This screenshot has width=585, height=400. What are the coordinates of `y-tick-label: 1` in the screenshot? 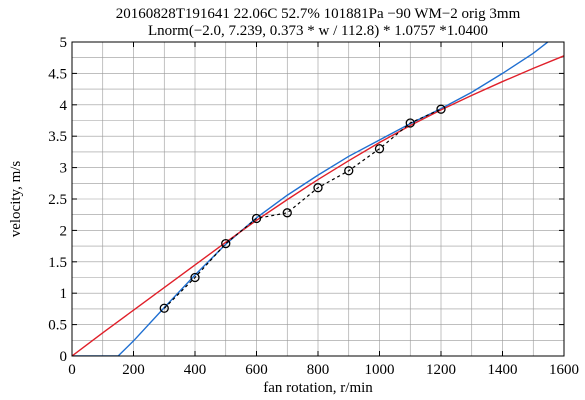 It's located at (64, 294).